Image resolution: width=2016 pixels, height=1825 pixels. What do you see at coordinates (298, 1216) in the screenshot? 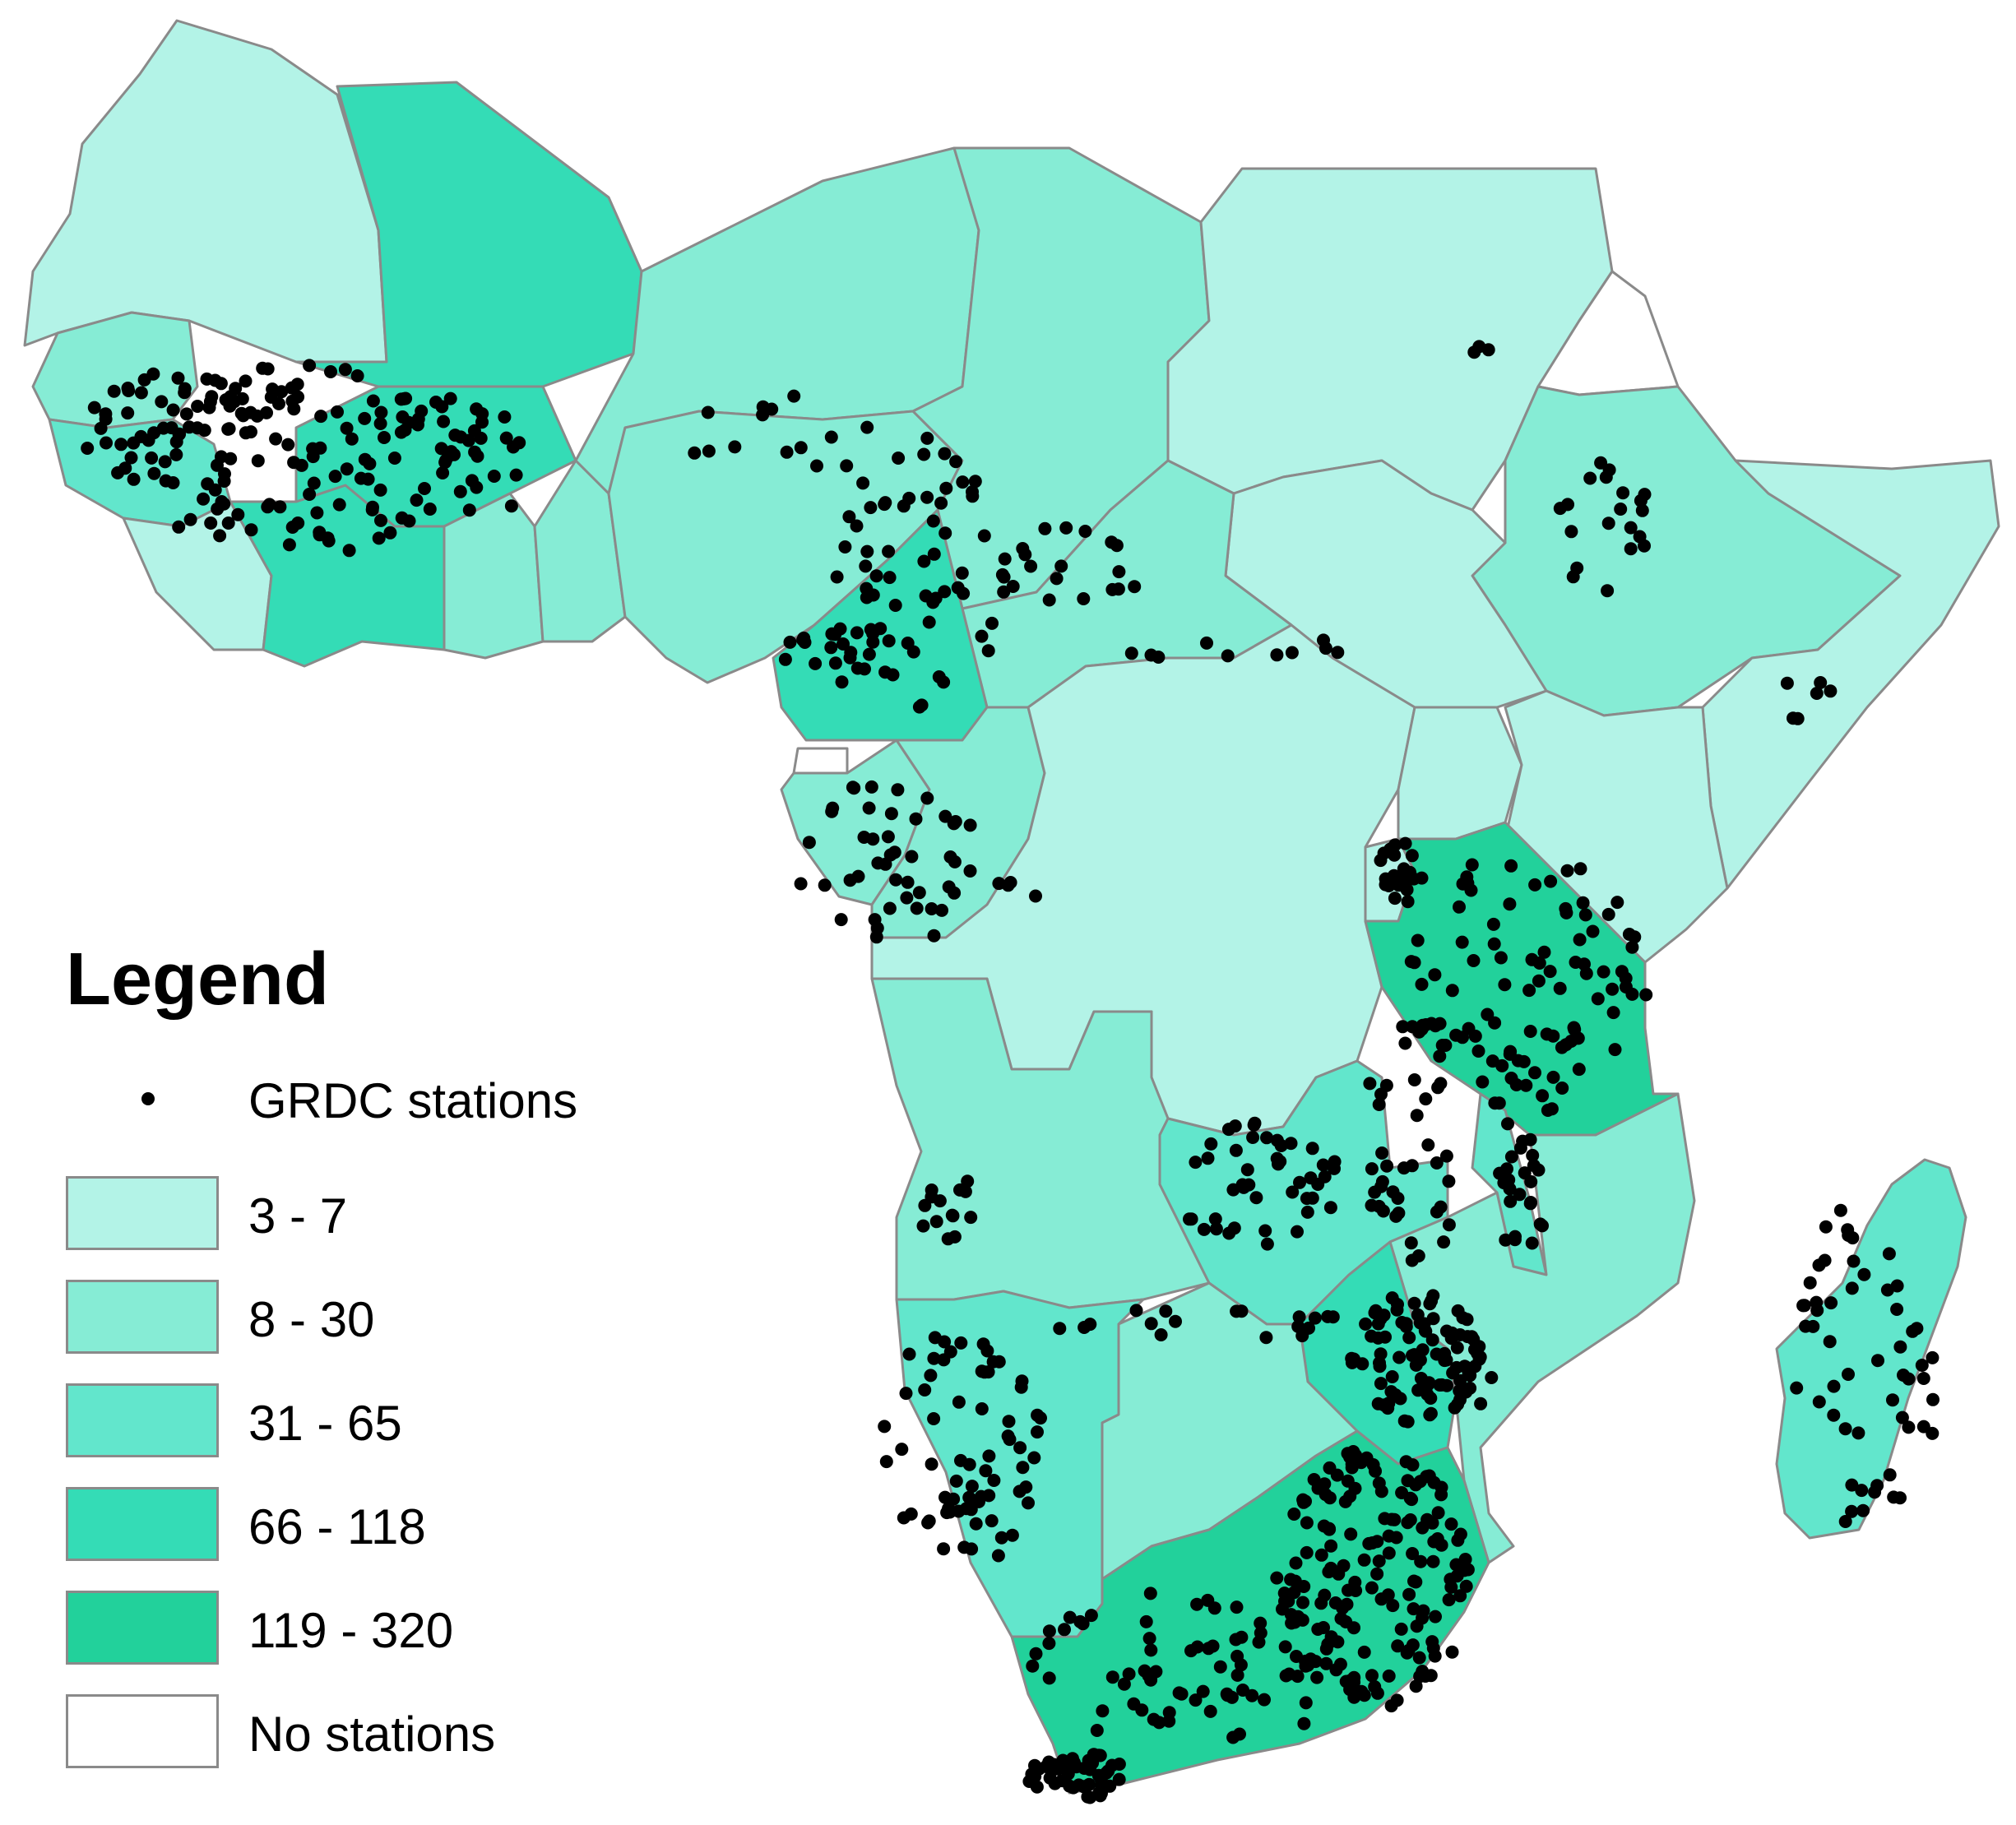
I see `legend-label: 3 - 7` at bounding box center [298, 1216].